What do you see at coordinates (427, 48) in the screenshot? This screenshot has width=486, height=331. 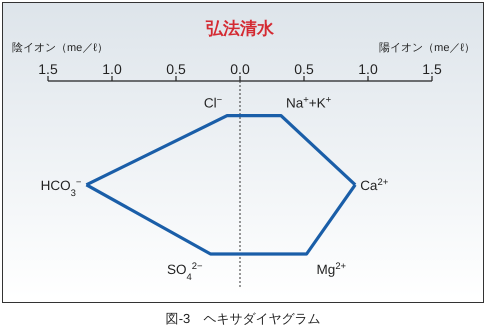 I see `text: 陽イオン（me／ℓ）` at bounding box center [427, 48].